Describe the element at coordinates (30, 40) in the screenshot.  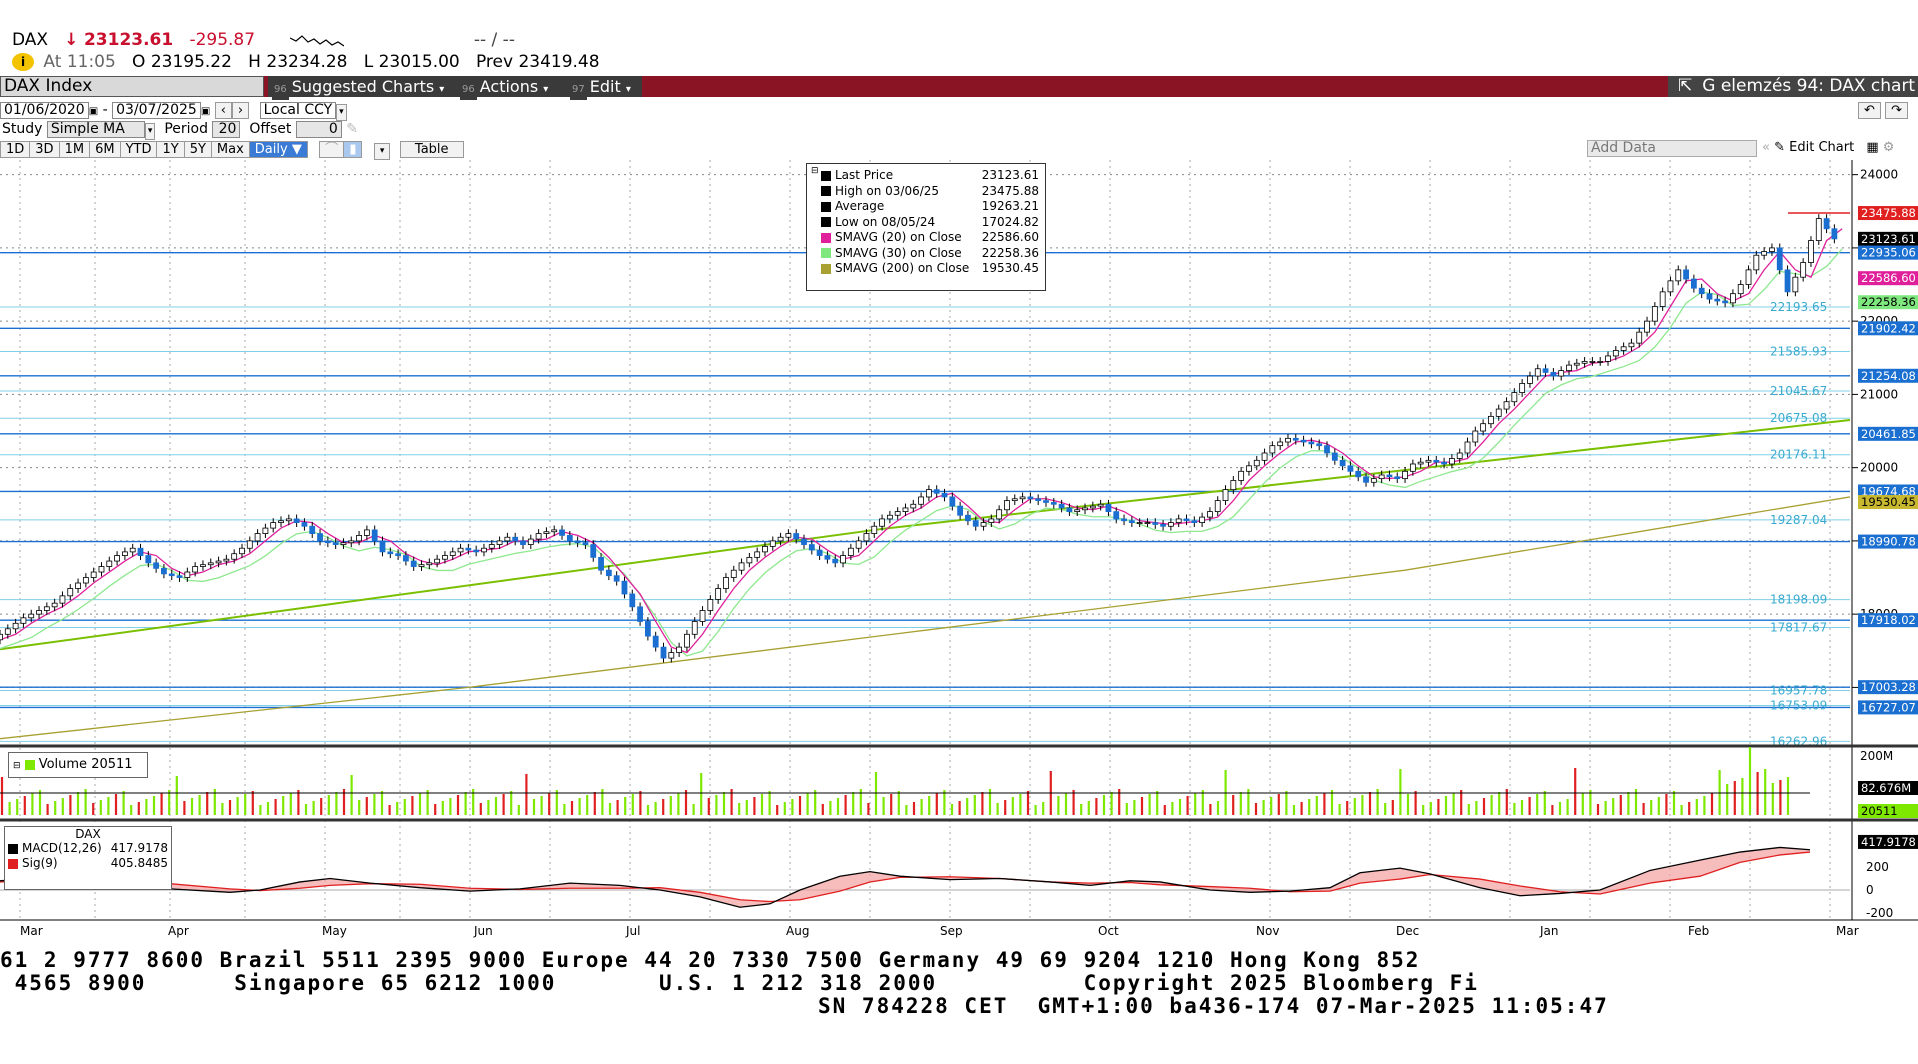
I see `ticker-symbol: DAX` at that location.